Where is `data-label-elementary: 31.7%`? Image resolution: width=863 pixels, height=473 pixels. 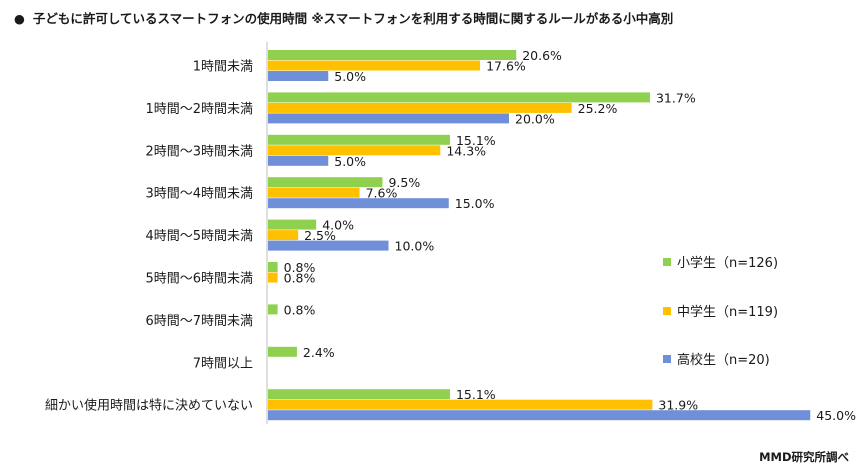
data-label-elementary: 31.7% is located at coordinates (676, 97).